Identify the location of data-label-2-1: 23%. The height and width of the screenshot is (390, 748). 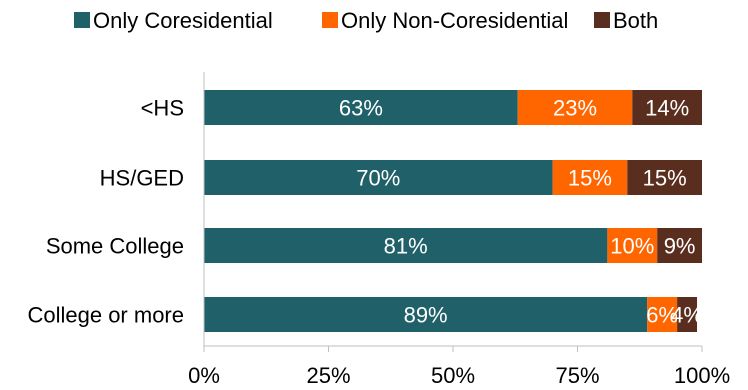
(575, 108).